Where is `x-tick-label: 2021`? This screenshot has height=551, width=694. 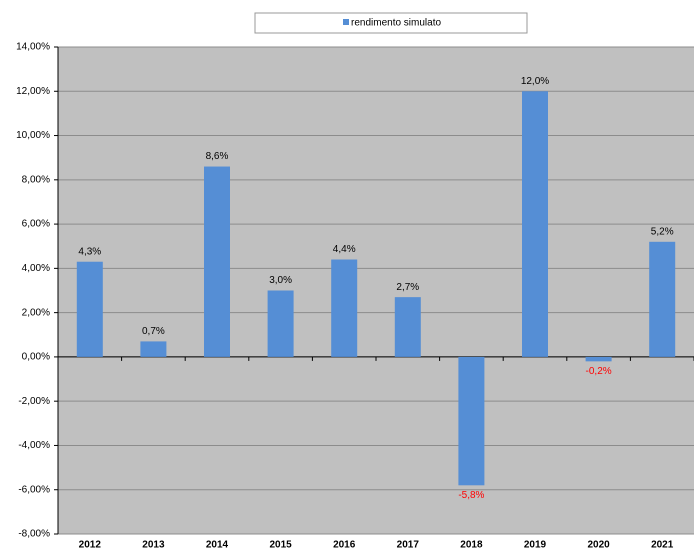
x-tick-label: 2021 is located at coordinates (662, 545).